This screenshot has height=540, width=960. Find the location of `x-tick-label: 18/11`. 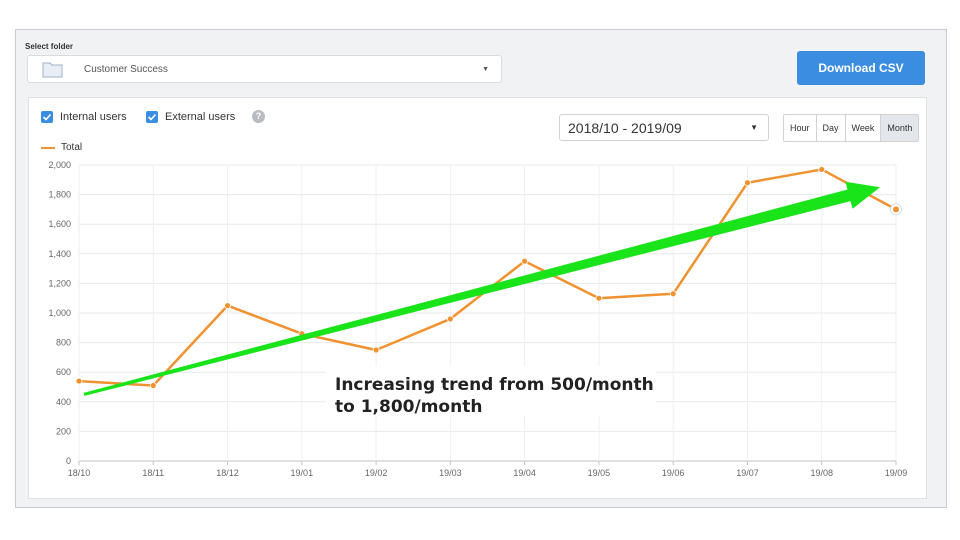

x-tick-label: 18/11 is located at coordinates (153, 473).